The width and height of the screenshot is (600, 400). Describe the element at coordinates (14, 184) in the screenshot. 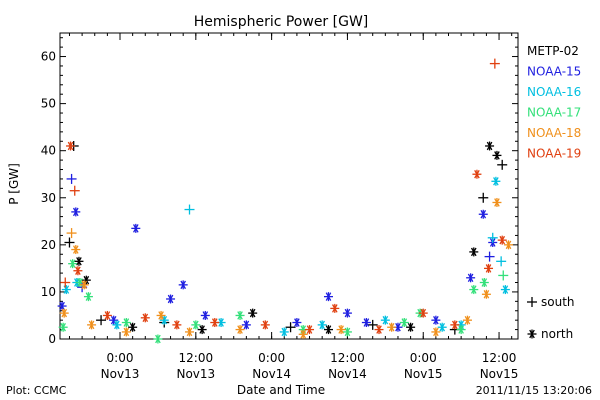

I see `y-axis-label: P [GW]` at that location.